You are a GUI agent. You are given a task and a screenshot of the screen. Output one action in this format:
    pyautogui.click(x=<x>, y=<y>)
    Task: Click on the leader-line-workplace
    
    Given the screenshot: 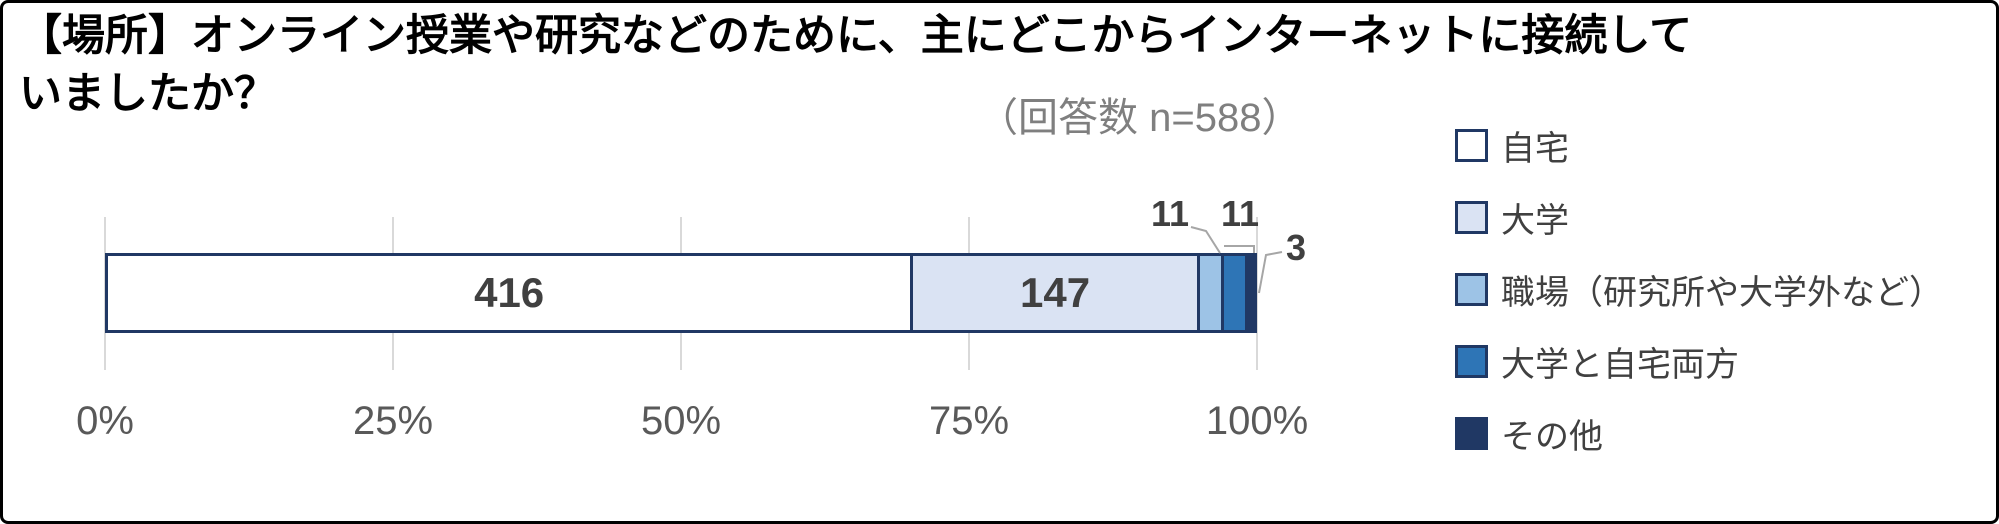 What is the action you would take?
    pyautogui.click(x=1205, y=240)
    